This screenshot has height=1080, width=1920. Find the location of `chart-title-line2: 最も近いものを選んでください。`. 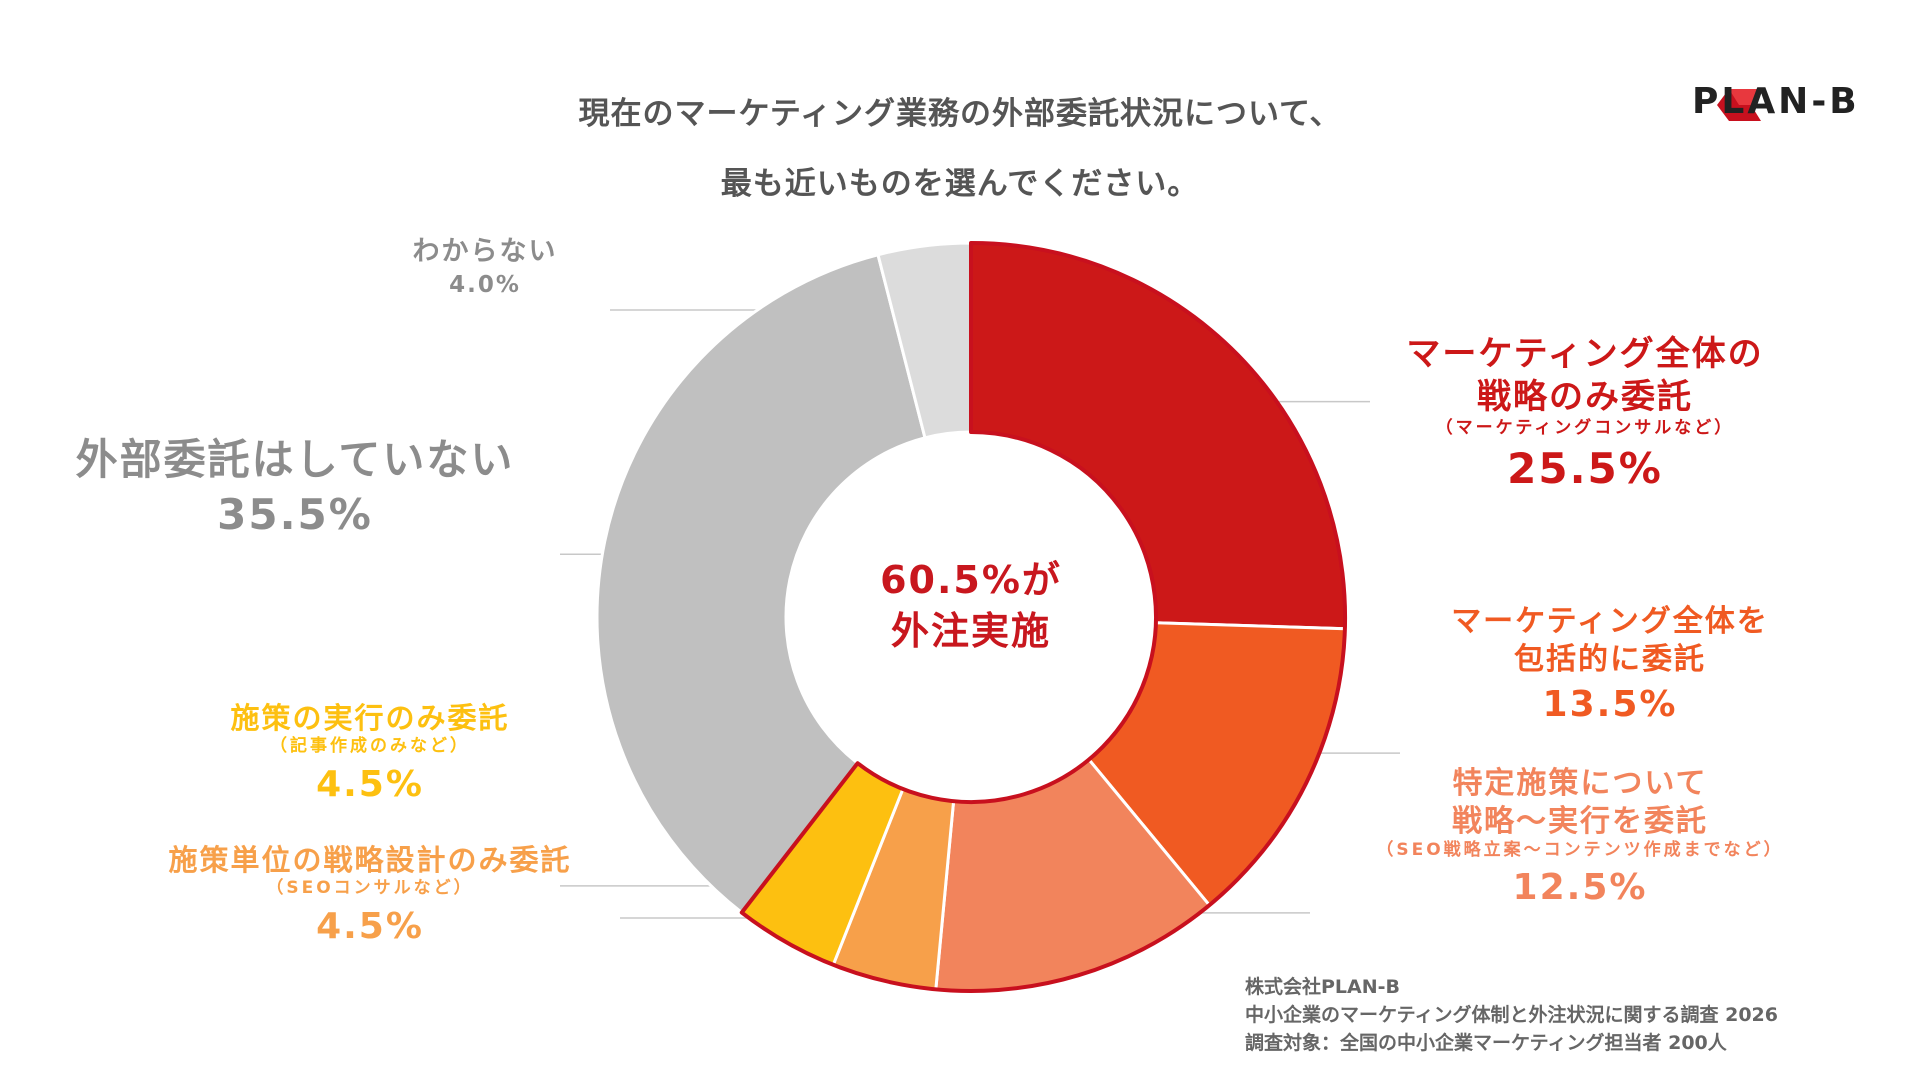

chart-title-line2: 最も近いものを選んでください。 is located at coordinates (960, 184).